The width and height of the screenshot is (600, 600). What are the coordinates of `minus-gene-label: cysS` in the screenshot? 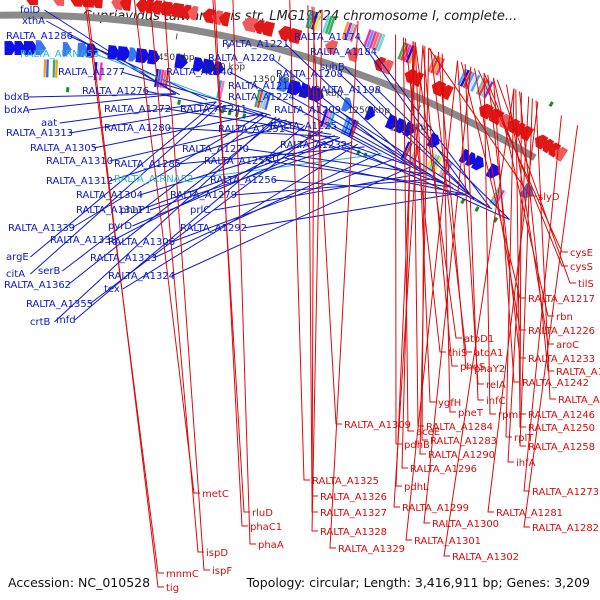 It's located at (581, 267).